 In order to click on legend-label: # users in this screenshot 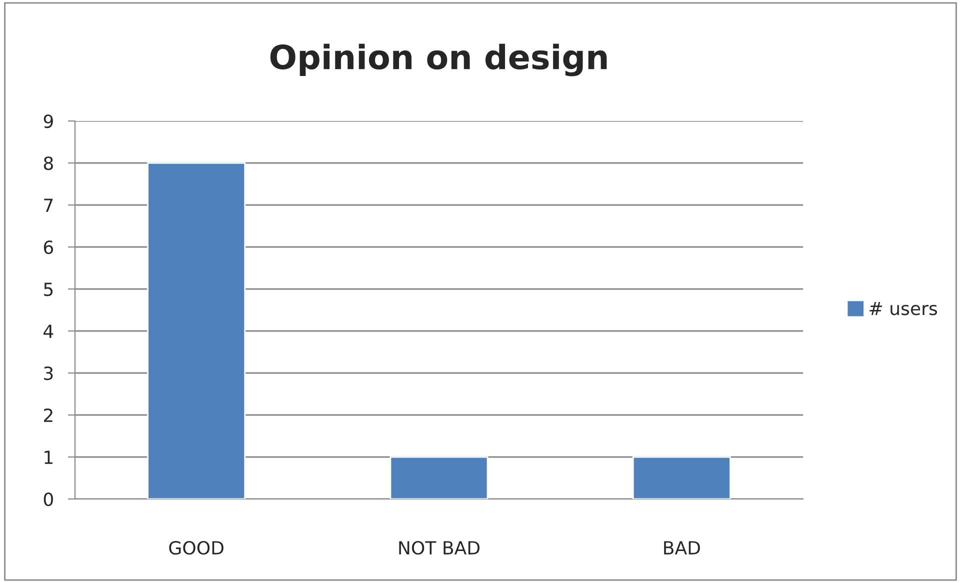, I will do `click(904, 309)`.